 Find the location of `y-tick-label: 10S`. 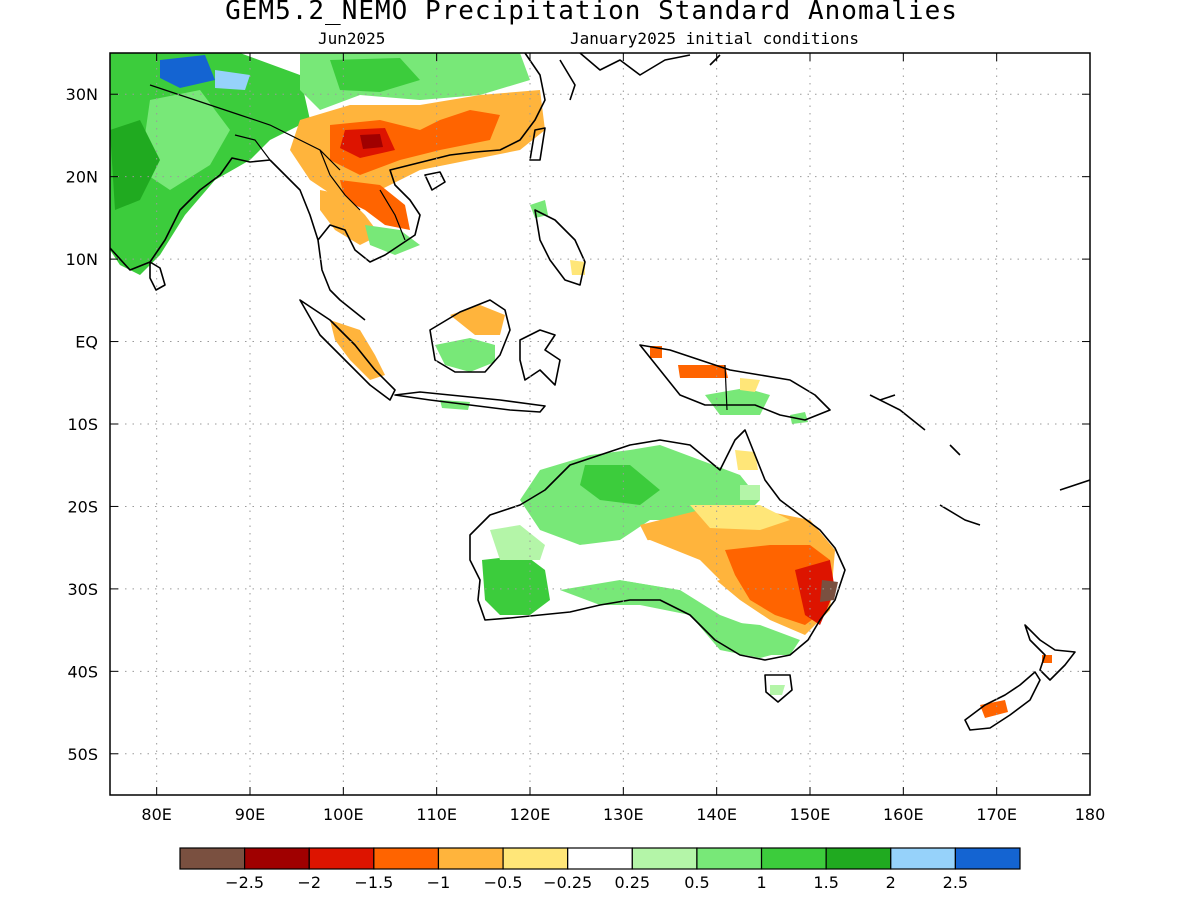

y-tick-label: 10S is located at coordinates (82, 424).